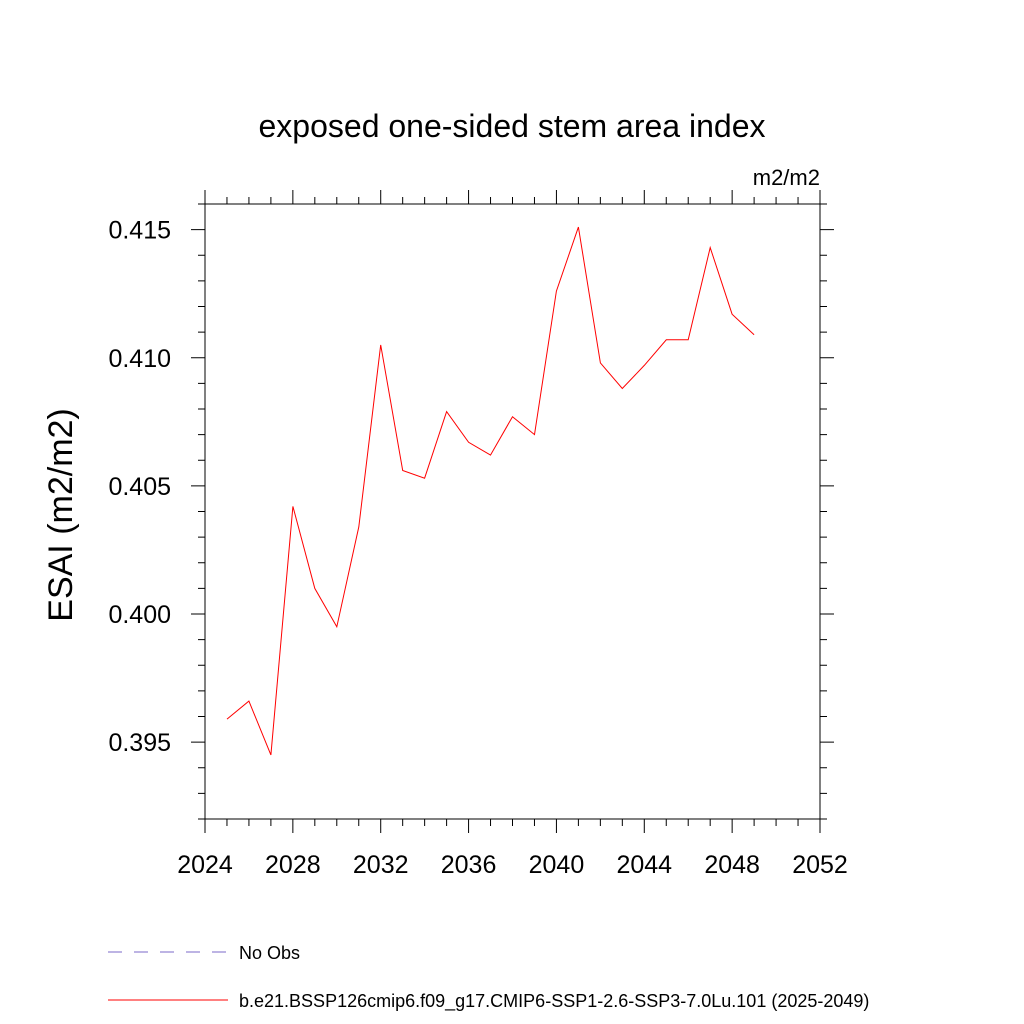 The width and height of the screenshot is (1024, 1024). Describe the element at coordinates (381, 865) in the screenshot. I see `x-tick-label: 2032` at that location.